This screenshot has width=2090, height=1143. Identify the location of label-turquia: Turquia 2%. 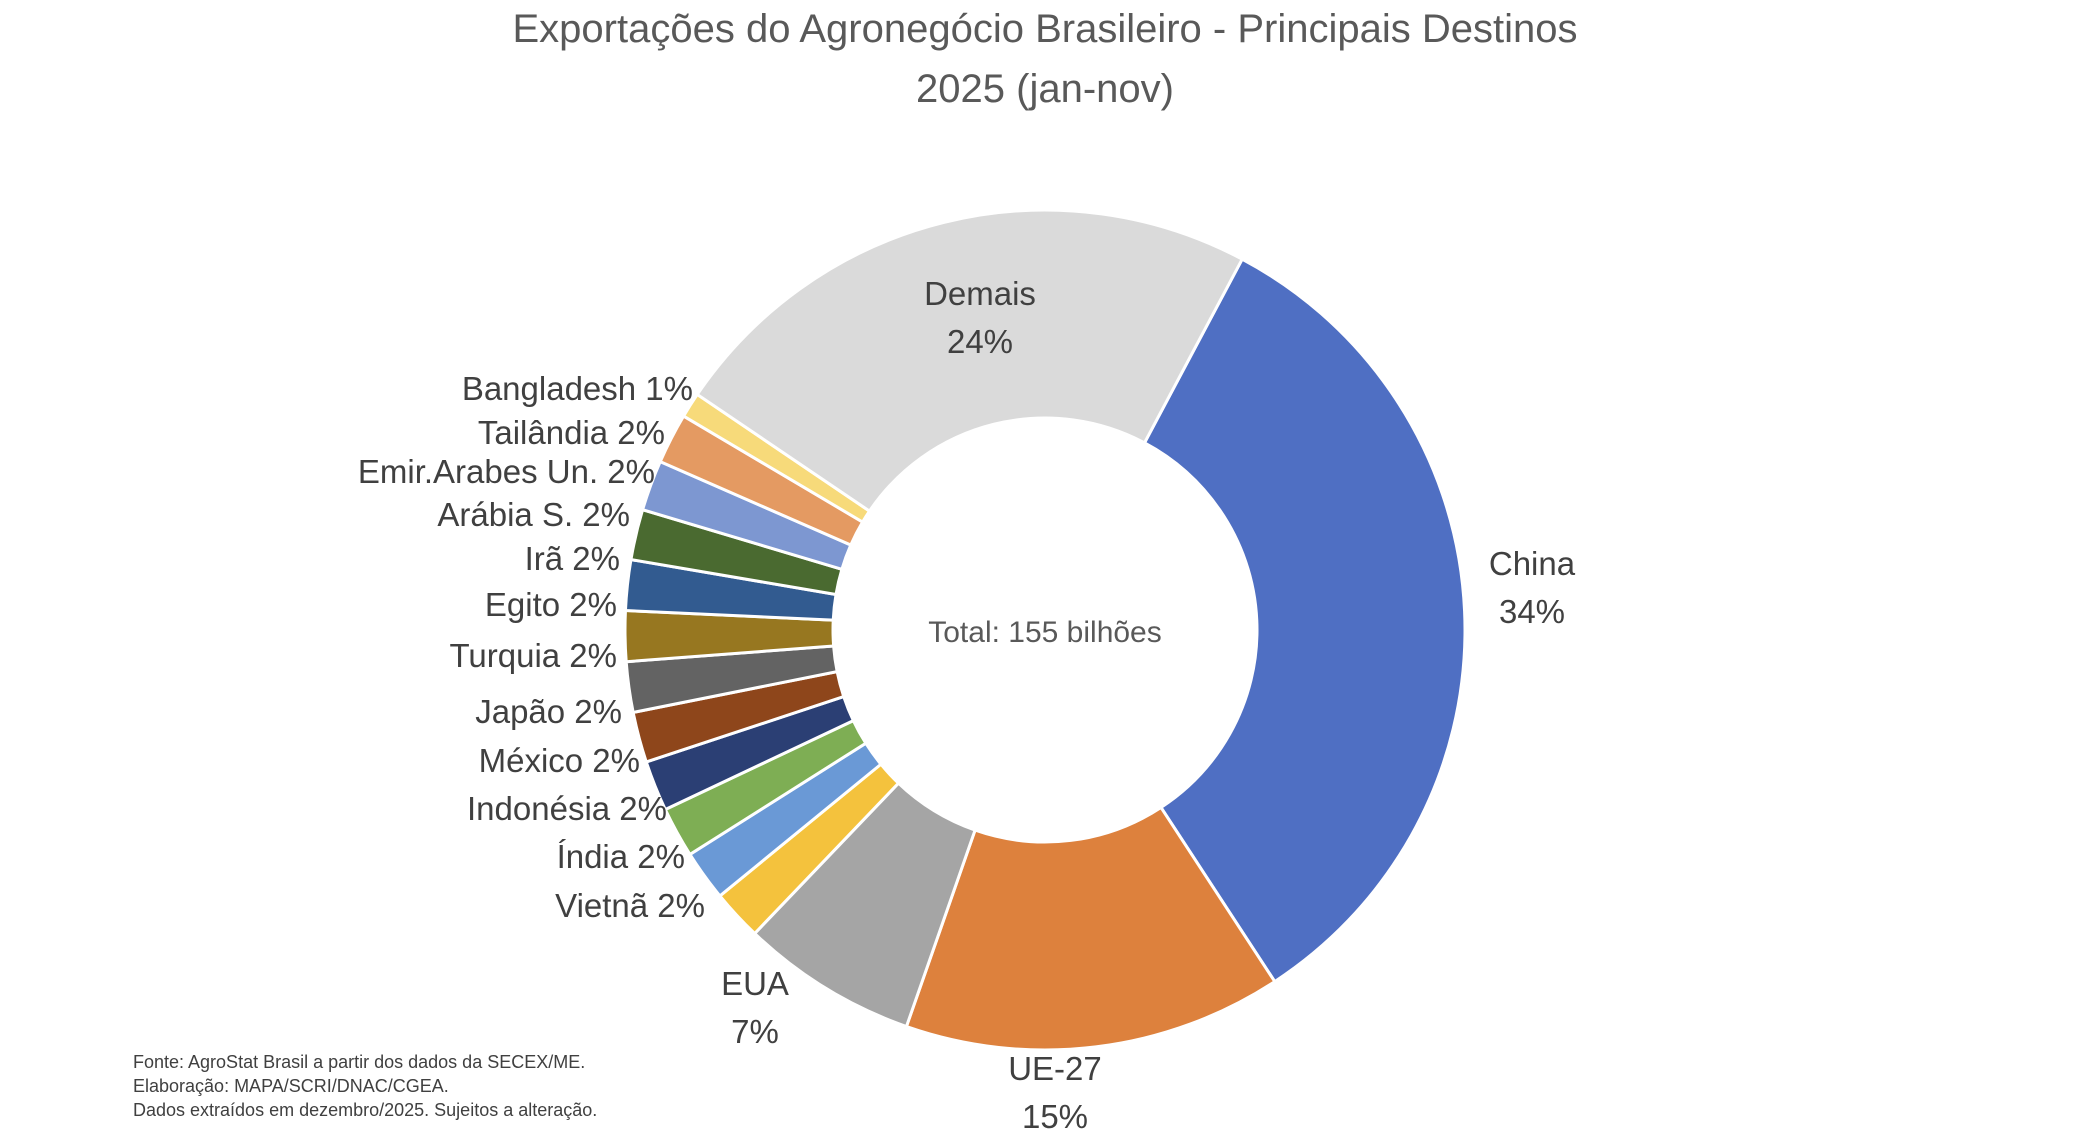
(533, 655).